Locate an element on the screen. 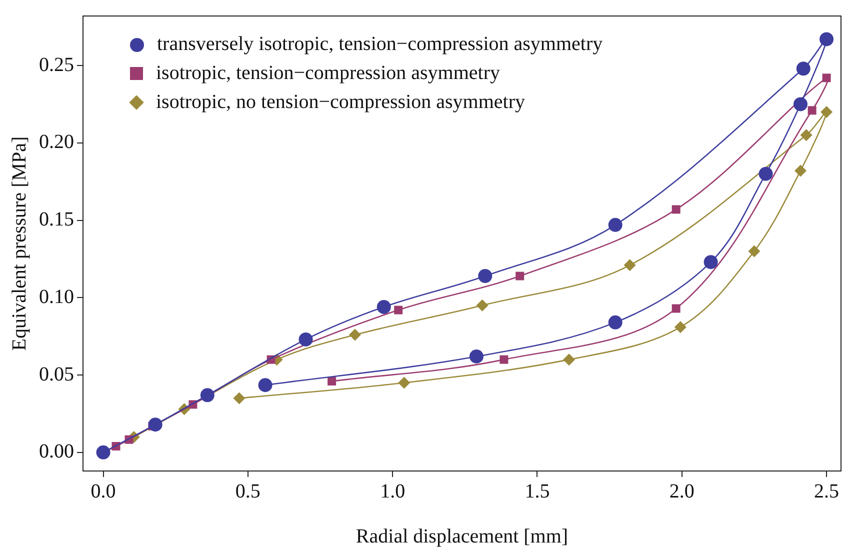 The image size is (848, 555). x-tick-label: 0.0 is located at coordinates (103, 491).